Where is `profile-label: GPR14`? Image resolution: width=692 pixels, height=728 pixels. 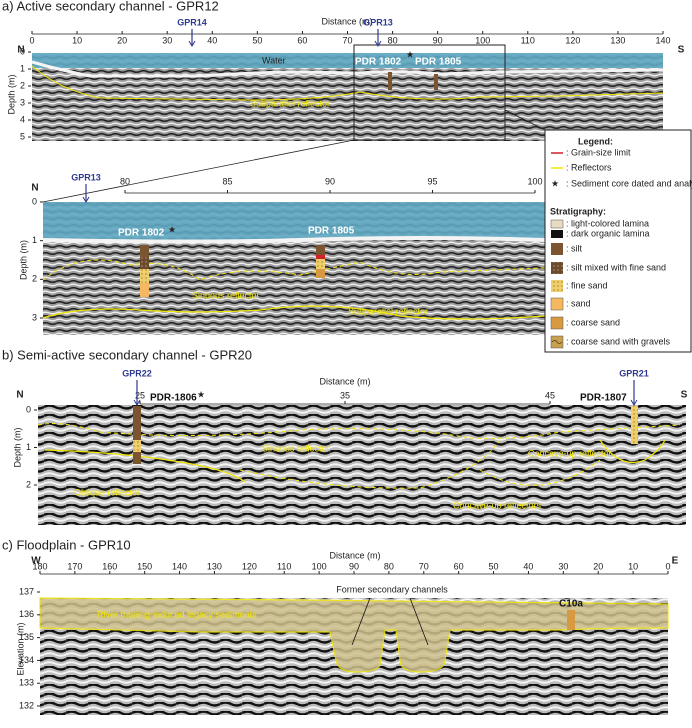 profile-label: GPR14 is located at coordinates (192, 22).